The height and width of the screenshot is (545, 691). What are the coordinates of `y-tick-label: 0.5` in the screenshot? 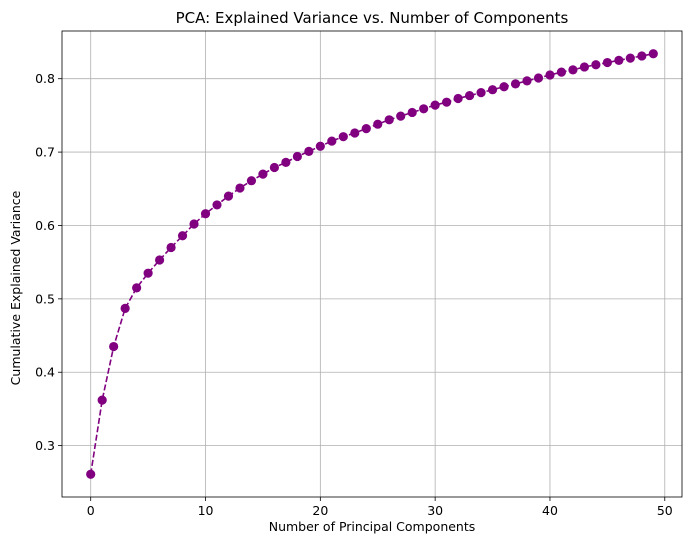 It's located at (45, 298).